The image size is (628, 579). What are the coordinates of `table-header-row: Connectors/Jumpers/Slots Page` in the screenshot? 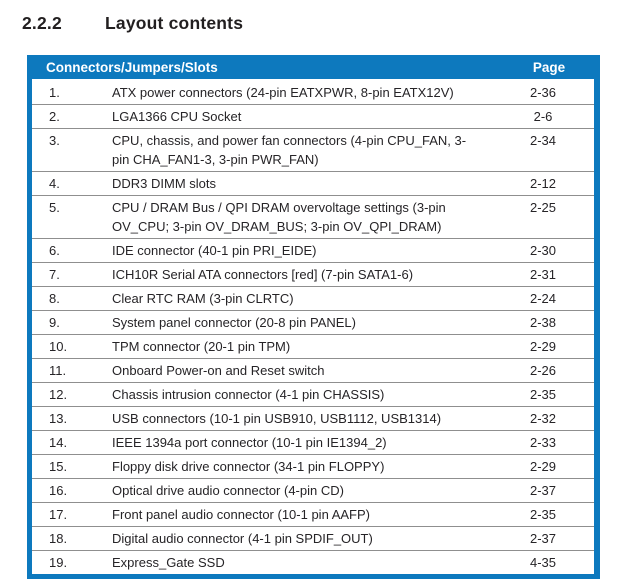 It's located at (313, 67).